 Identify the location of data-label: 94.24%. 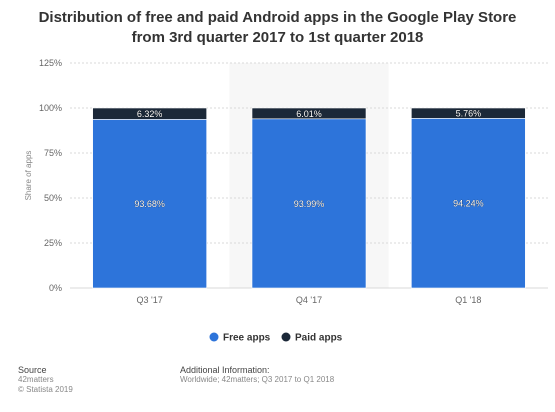
(468, 204).